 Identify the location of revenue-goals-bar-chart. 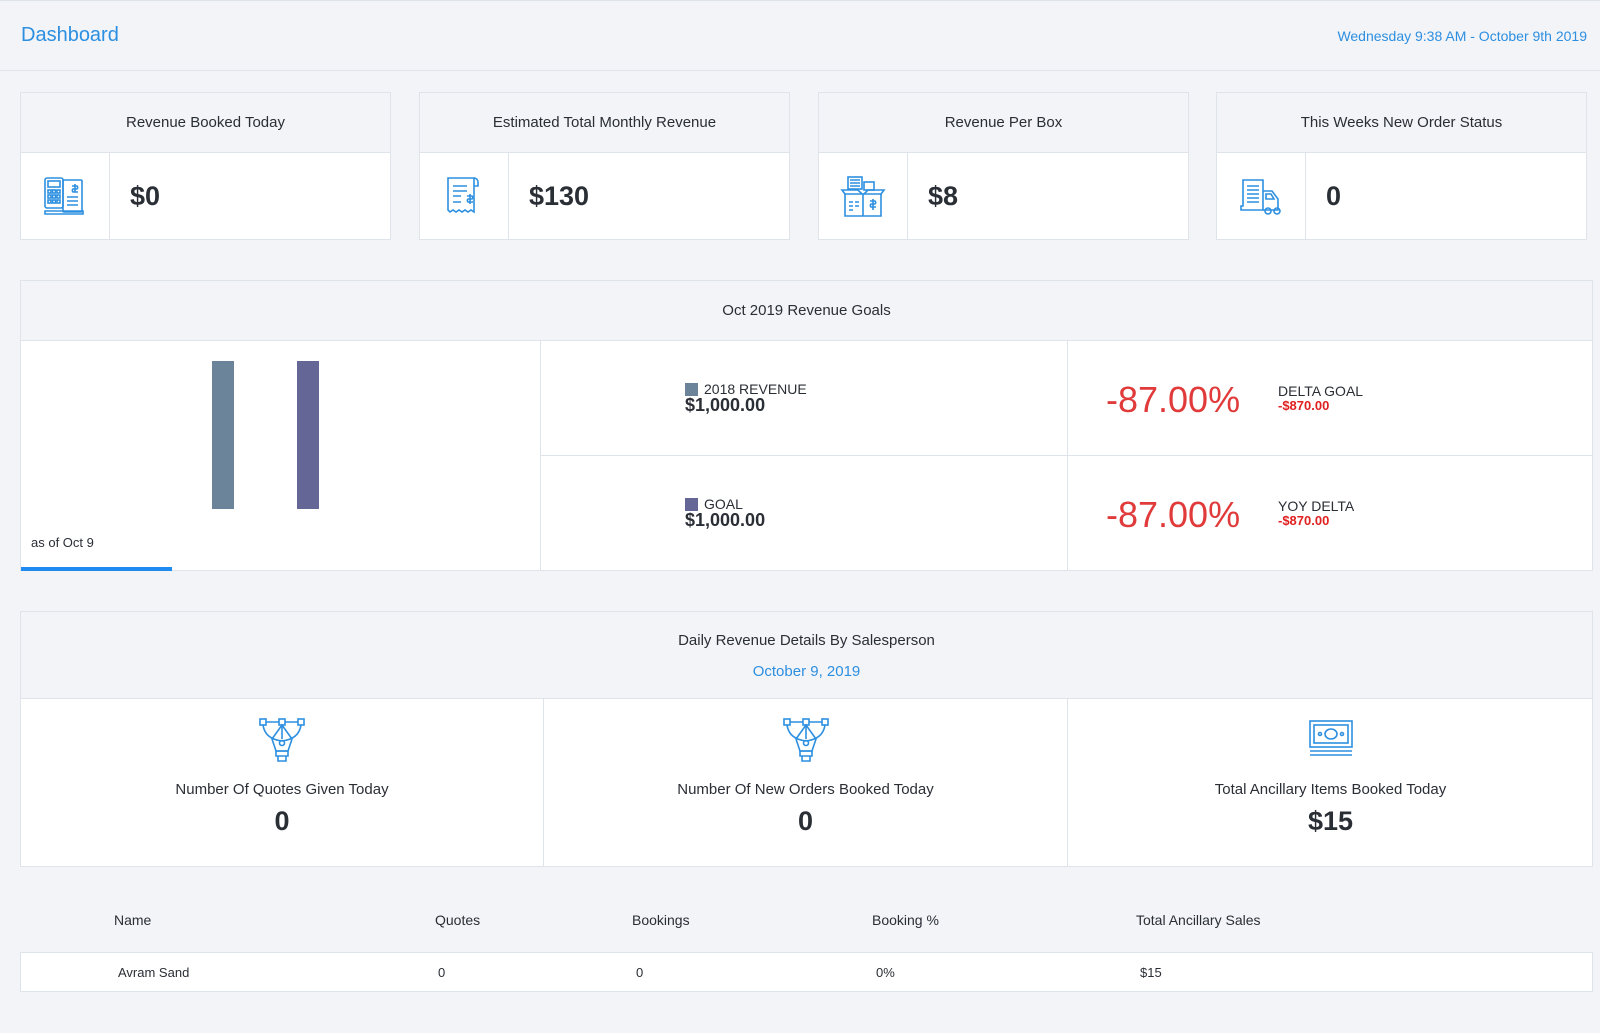
(265, 435).